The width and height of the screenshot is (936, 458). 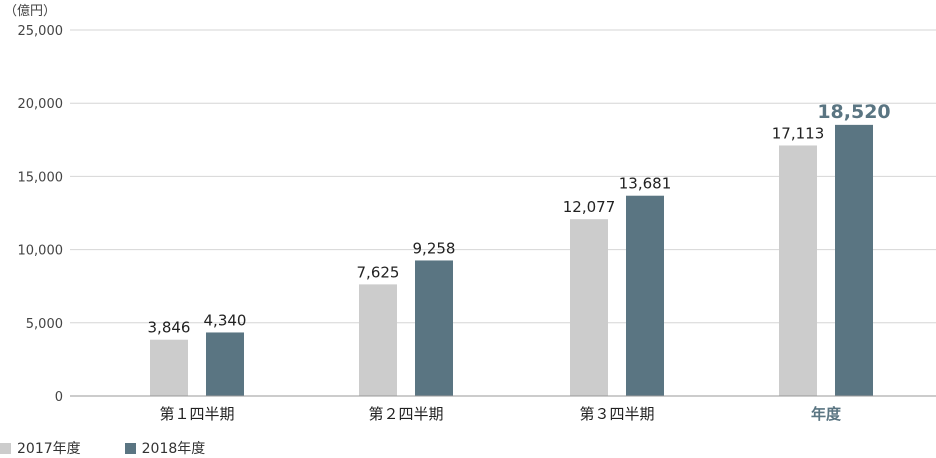 What do you see at coordinates (59, 397) in the screenshot?
I see `y-tick-label: 0` at bounding box center [59, 397].